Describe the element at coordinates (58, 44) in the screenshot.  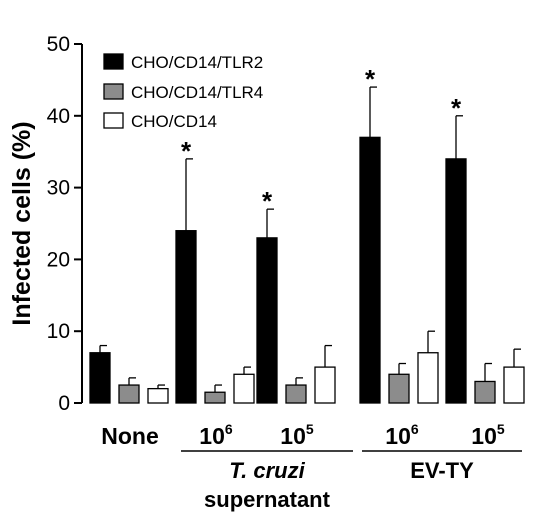
I see `y-tick-label: 50` at that location.